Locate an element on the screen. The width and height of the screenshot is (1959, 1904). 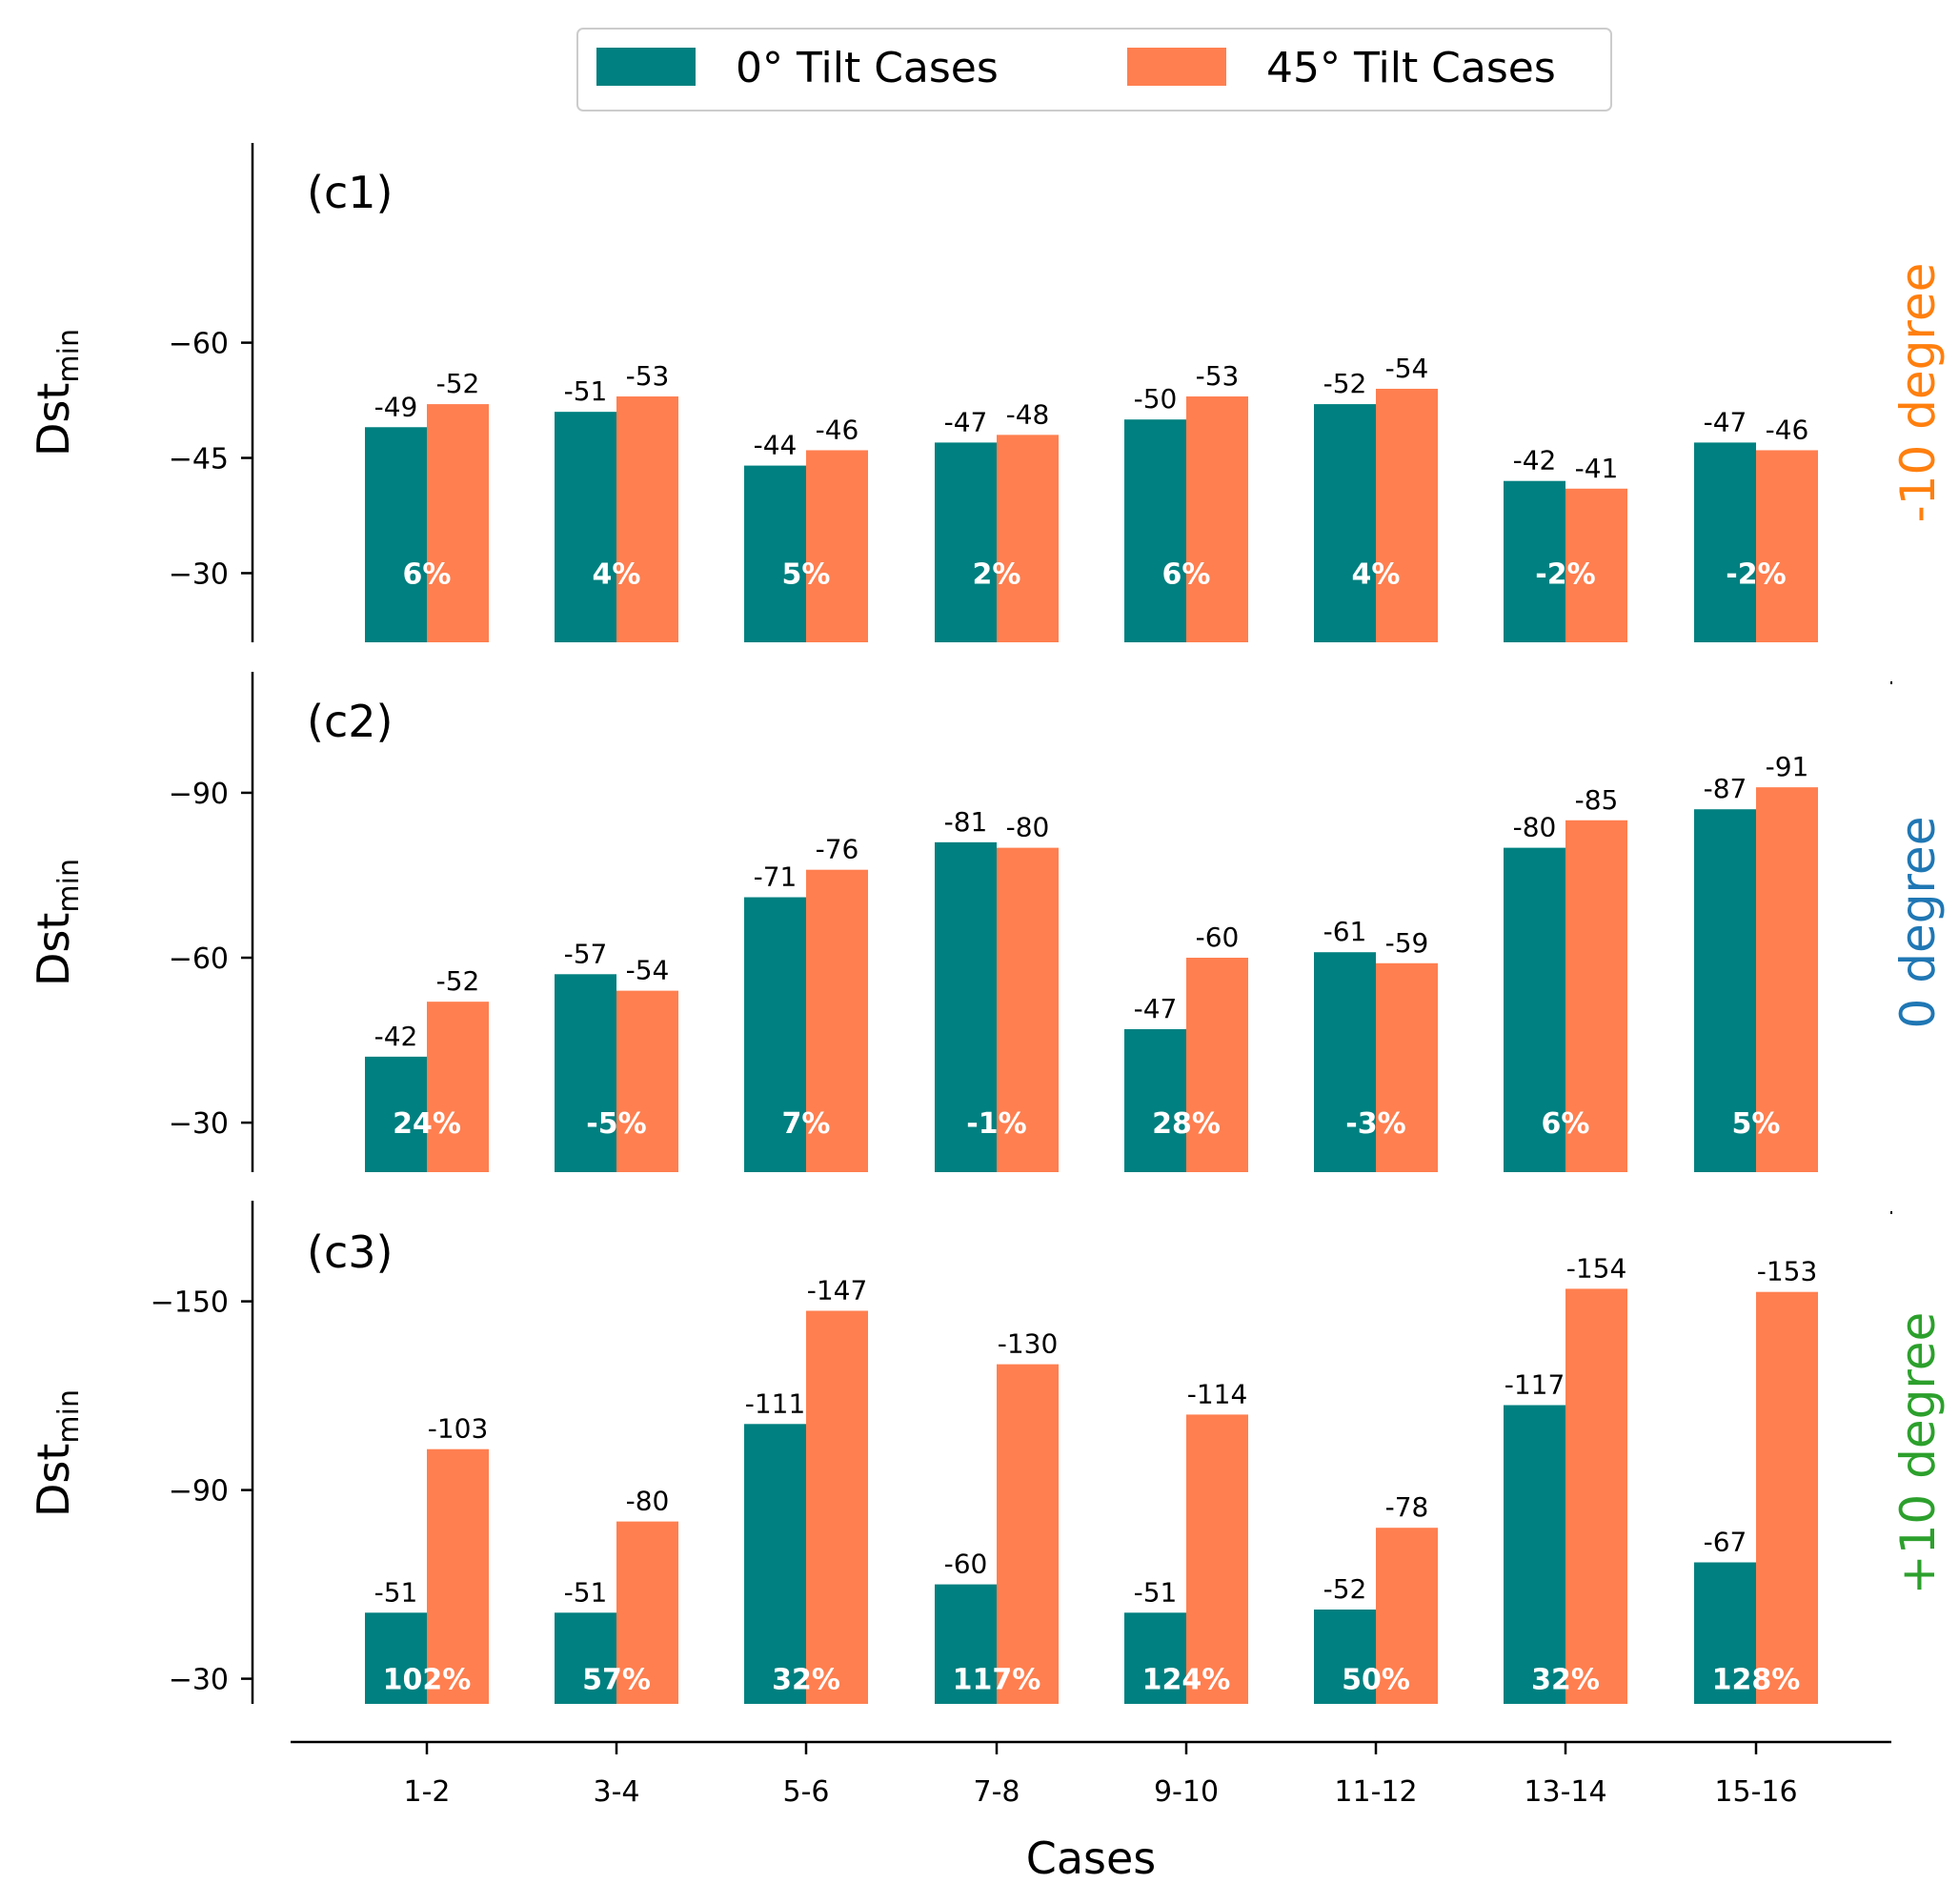
percent-change-label: -2% is located at coordinates (1565, 574).